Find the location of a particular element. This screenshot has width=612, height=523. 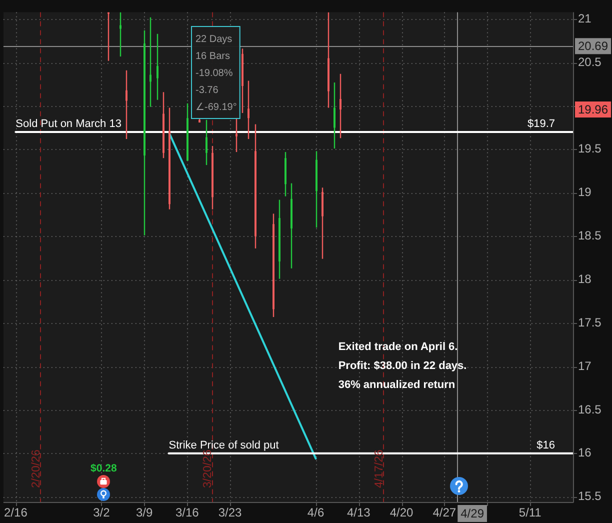

y-tick-label: 20.5 is located at coordinates (590, 61).